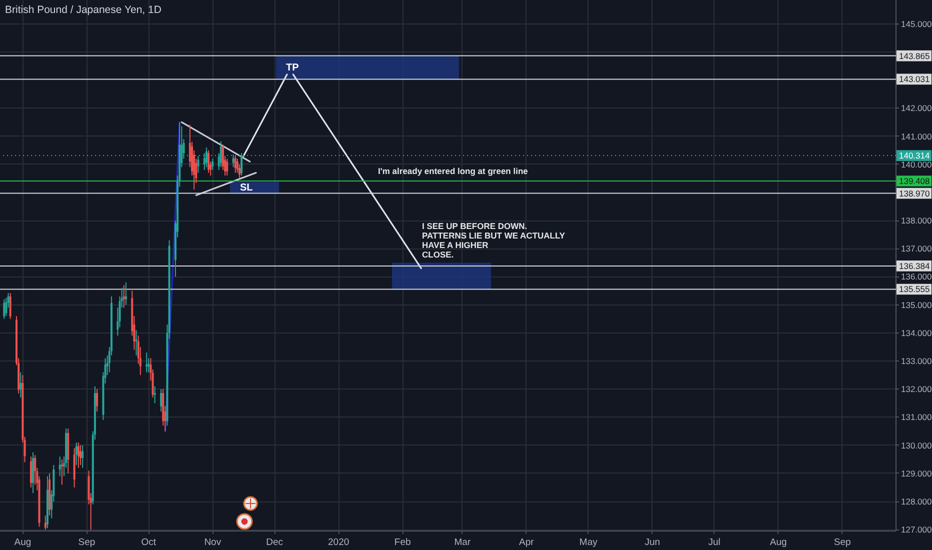  I want to click on x-tick-label: Jun, so click(652, 542).